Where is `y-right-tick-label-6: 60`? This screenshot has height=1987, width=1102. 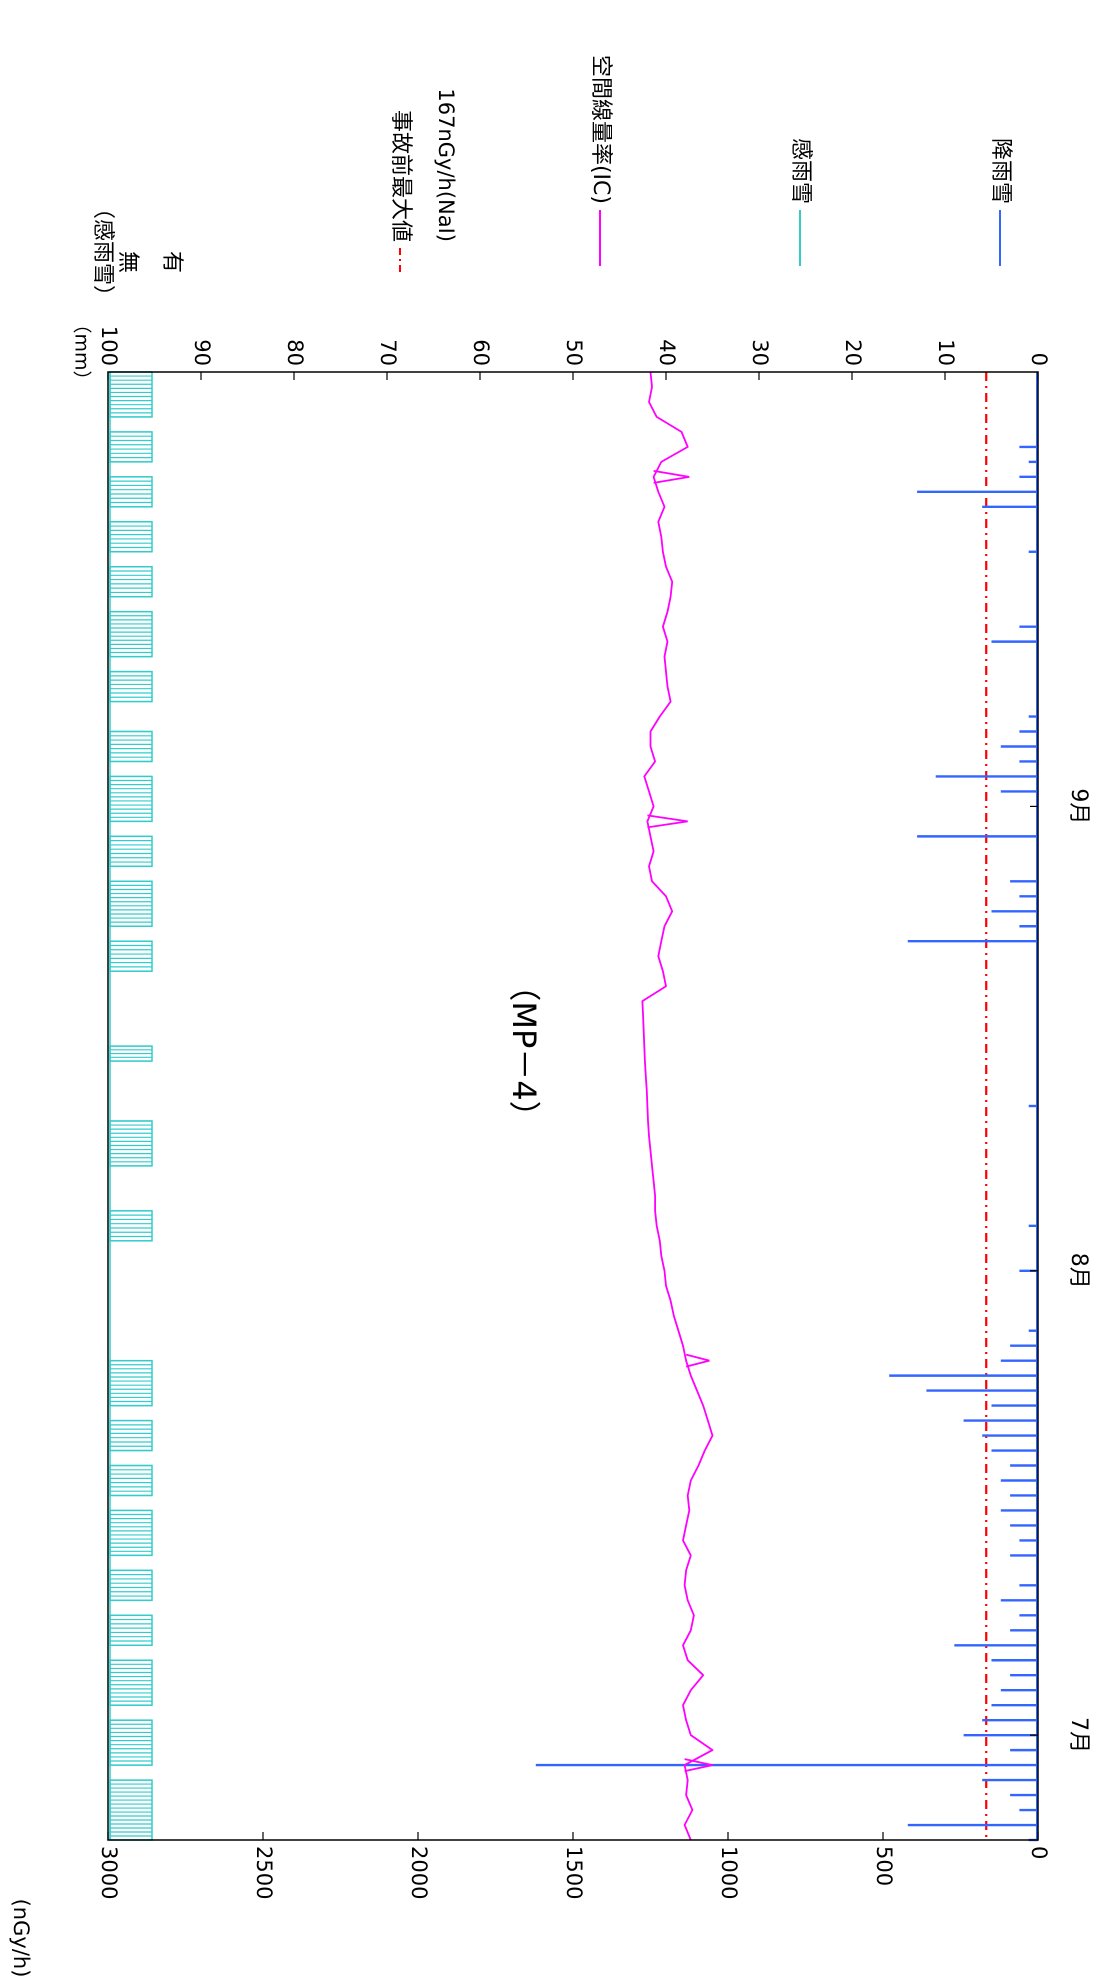
y-right-tick-label-6: 60 is located at coordinates (481, 352).